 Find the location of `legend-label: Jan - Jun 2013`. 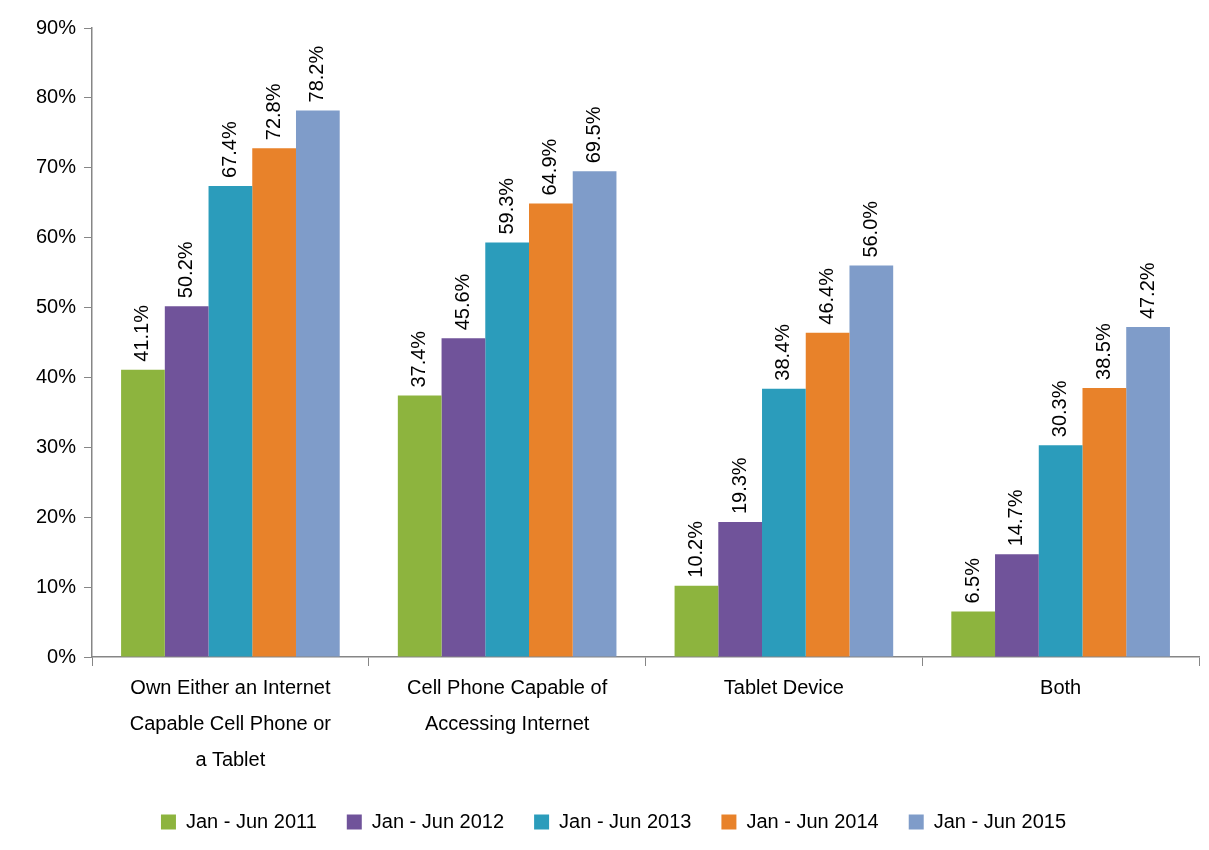

legend-label: Jan - Jun 2013 is located at coordinates (625, 820).